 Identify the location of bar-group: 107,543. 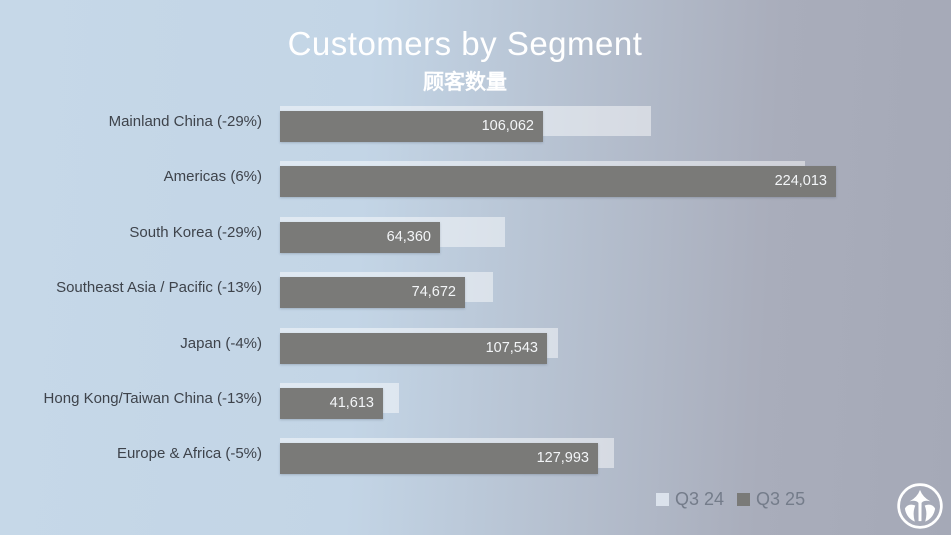
(615, 348).